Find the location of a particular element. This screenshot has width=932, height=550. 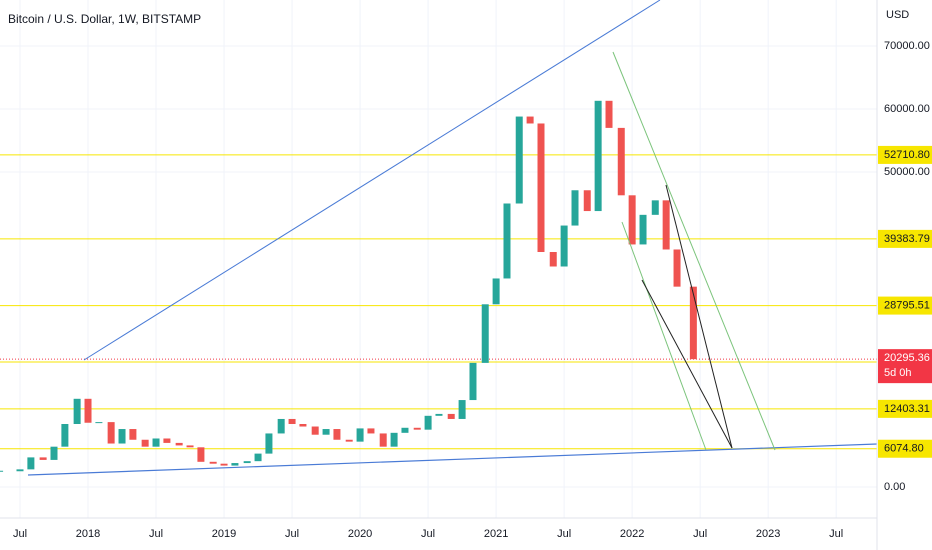

level-tag-label: 12403.31 is located at coordinates (907, 409).